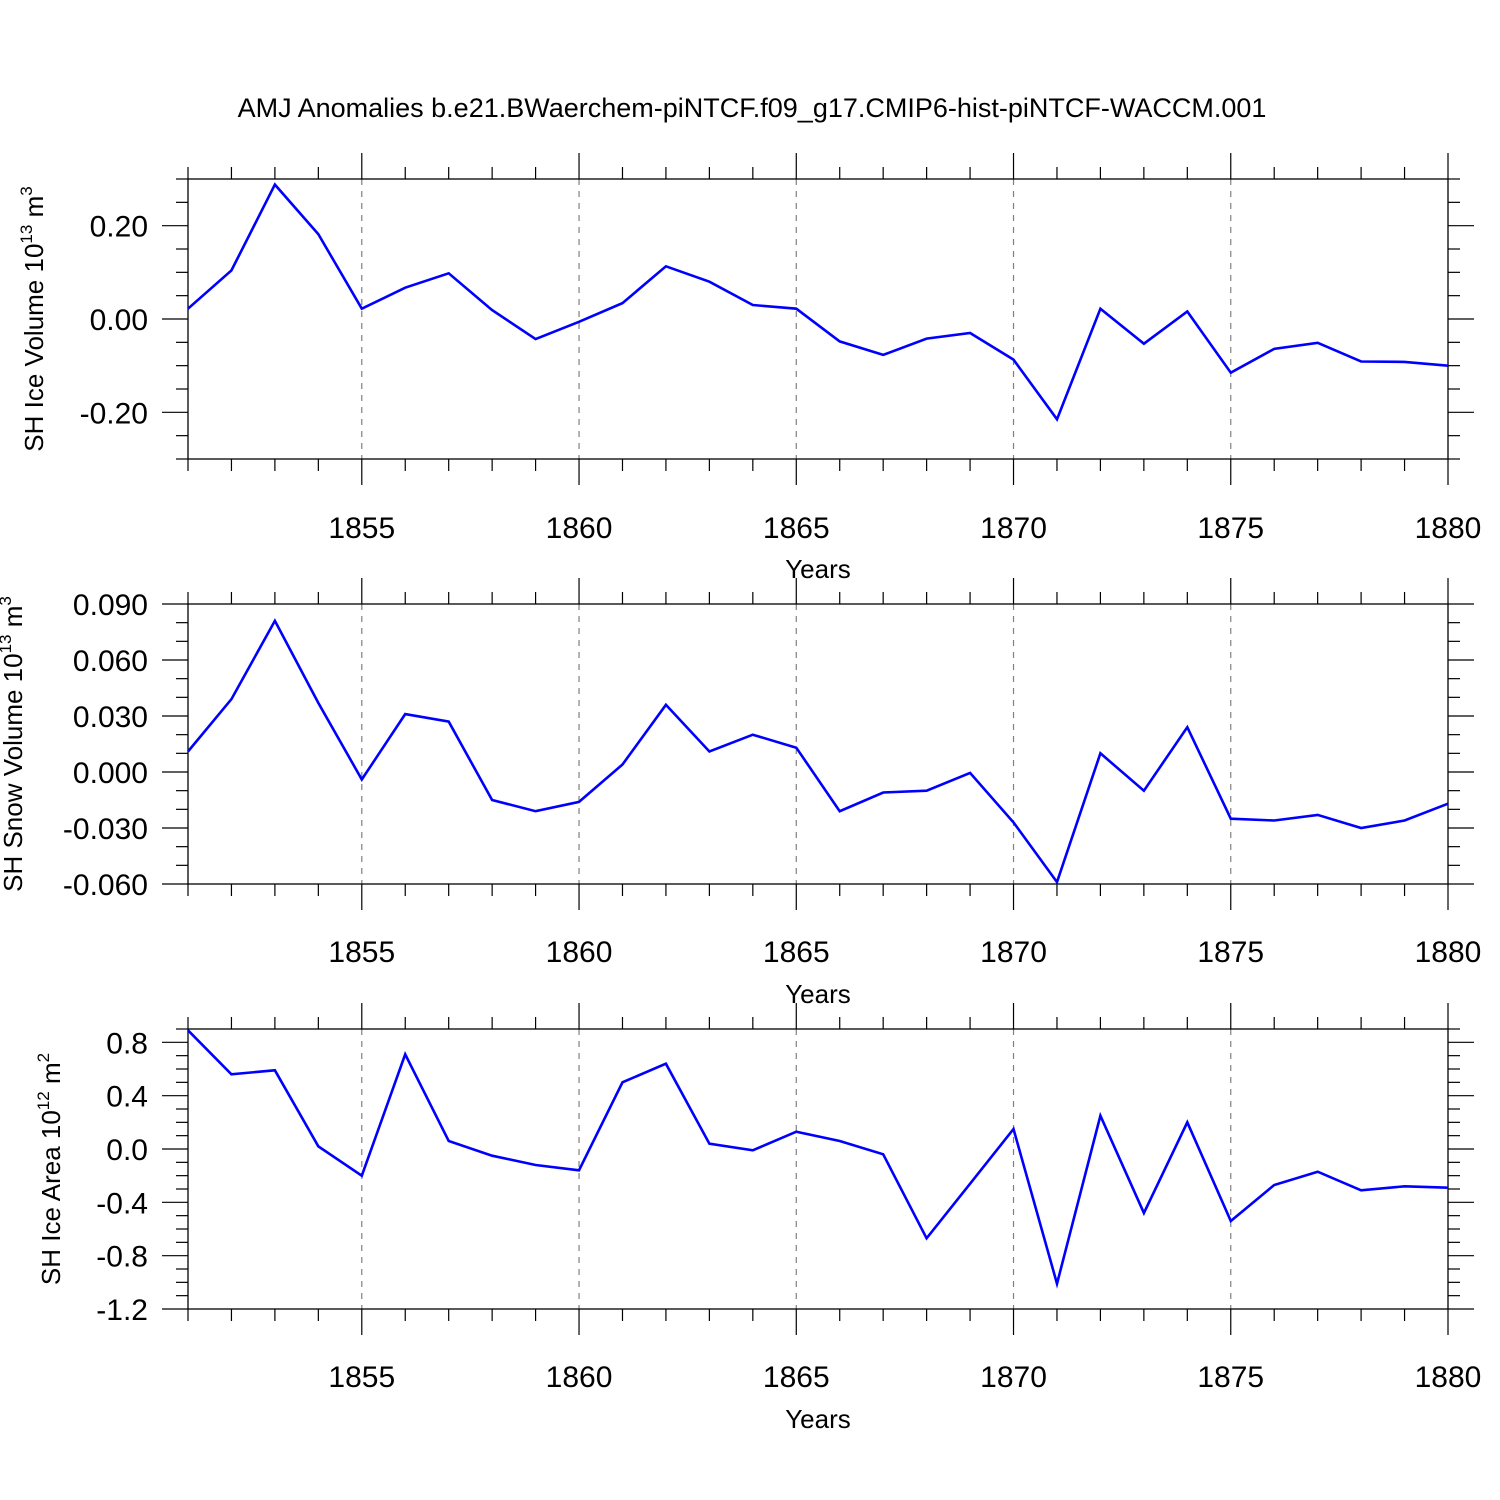 The width and height of the screenshot is (1500, 1500). What do you see at coordinates (119, 320) in the screenshot?
I see `y-tick-label: 0.00` at bounding box center [119, 320].